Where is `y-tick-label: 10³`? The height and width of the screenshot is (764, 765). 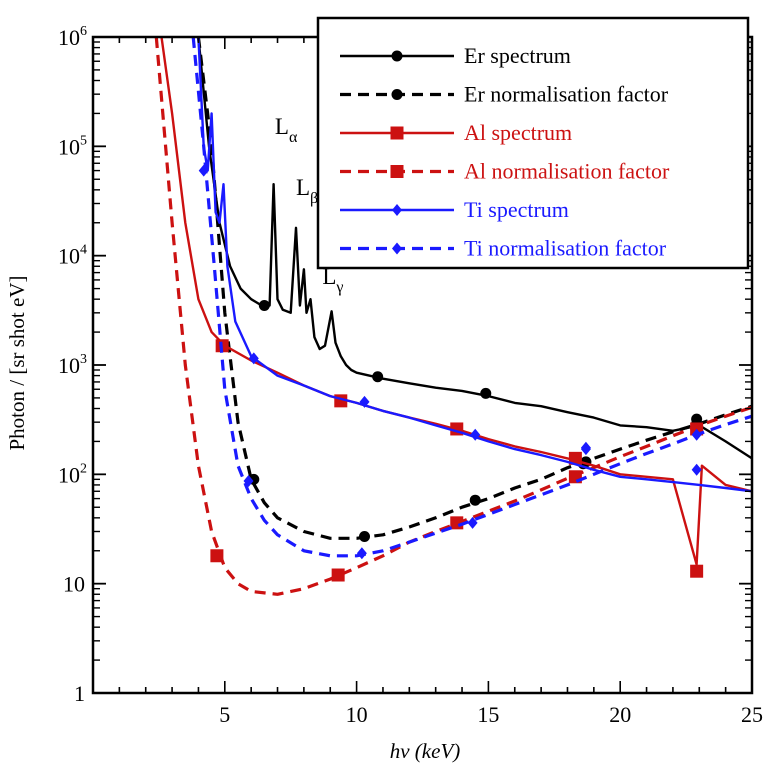
y-tick-label: 10³ is located at coordinates (72, 365).